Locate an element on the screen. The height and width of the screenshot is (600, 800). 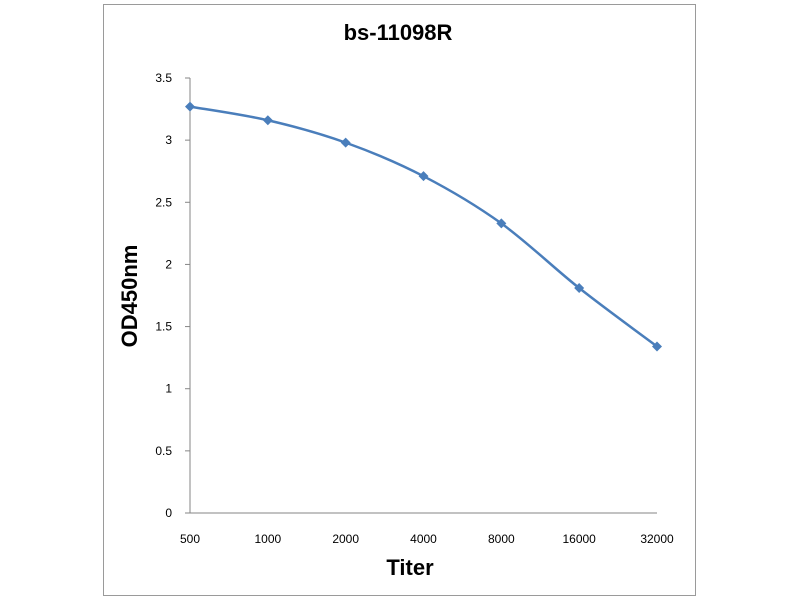
y-tick-label: 2 is located at coordinates (168, 264).